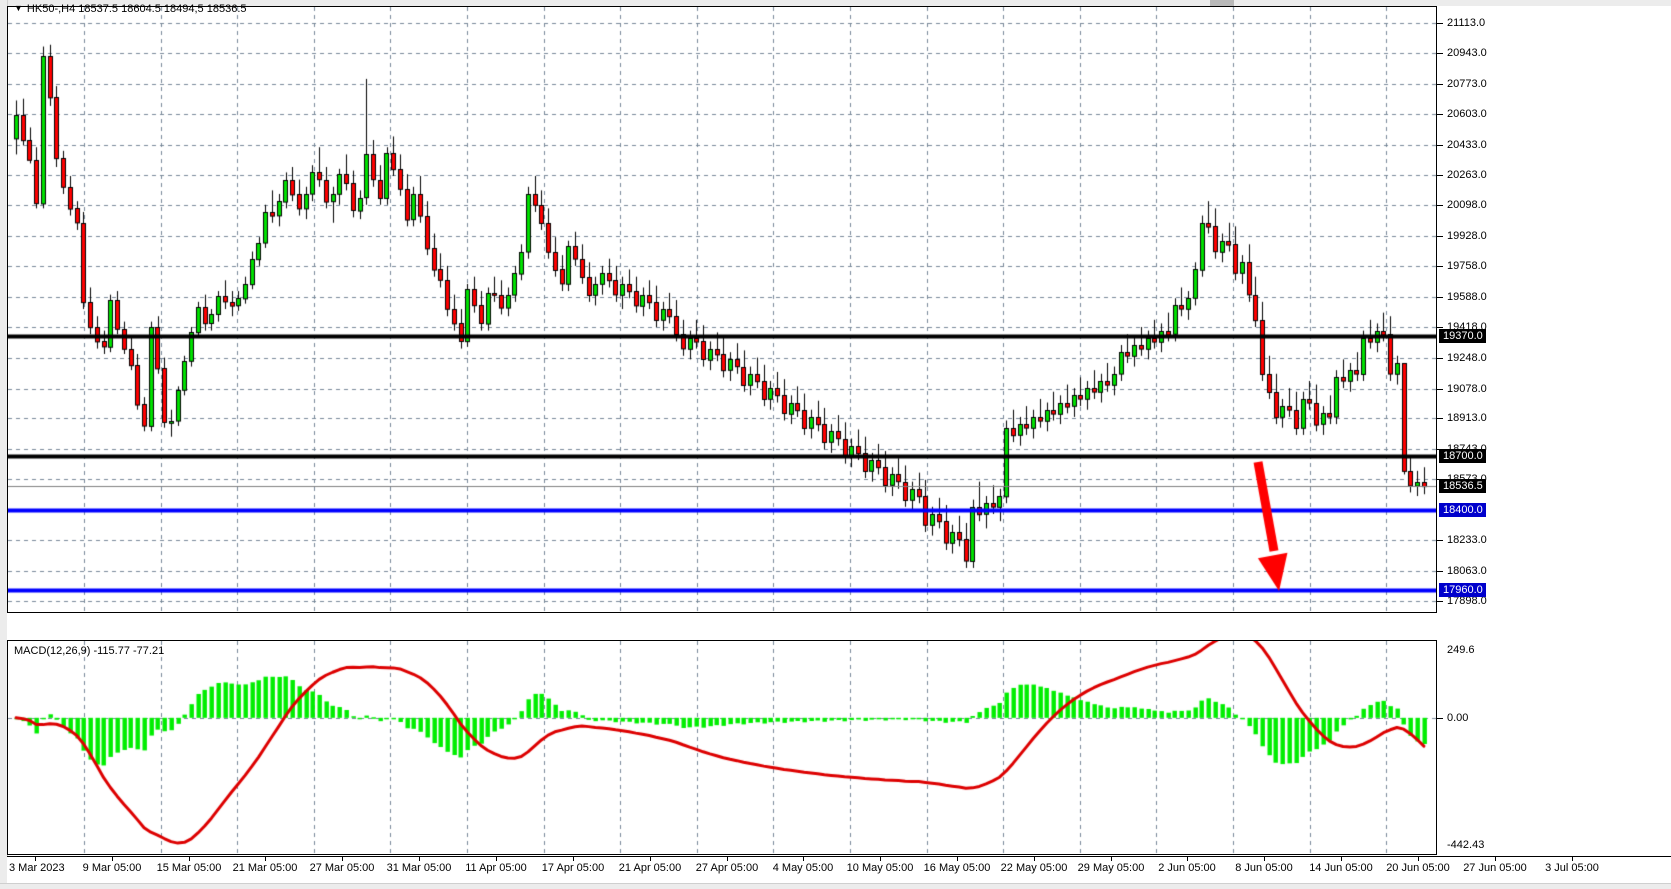  I want to click on macd-axis-label: 0.00, so click(1458, 717).